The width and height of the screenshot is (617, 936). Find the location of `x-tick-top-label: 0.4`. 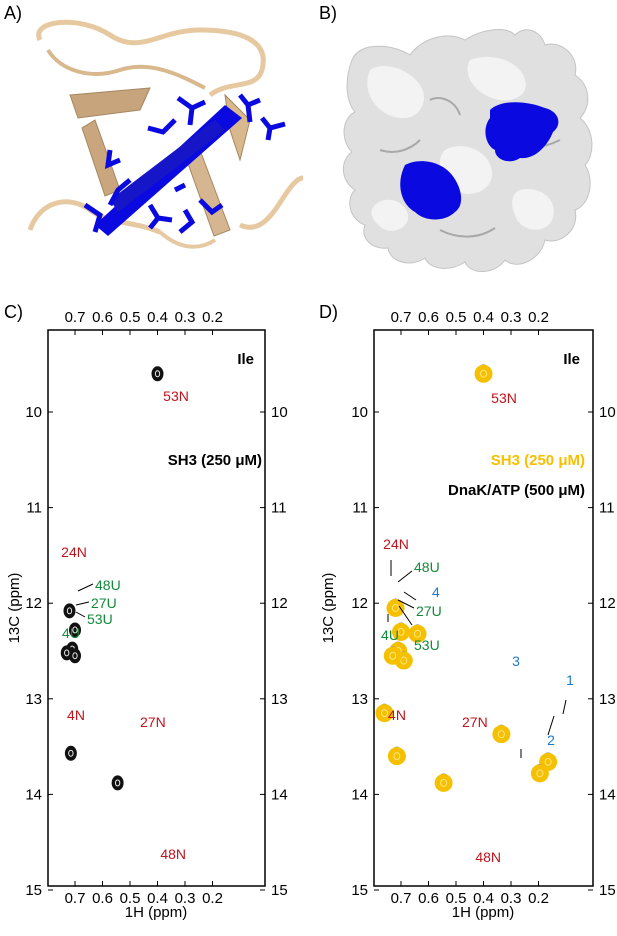

x-tick-top-label: 0.4 is located at coordinates (157, 317).